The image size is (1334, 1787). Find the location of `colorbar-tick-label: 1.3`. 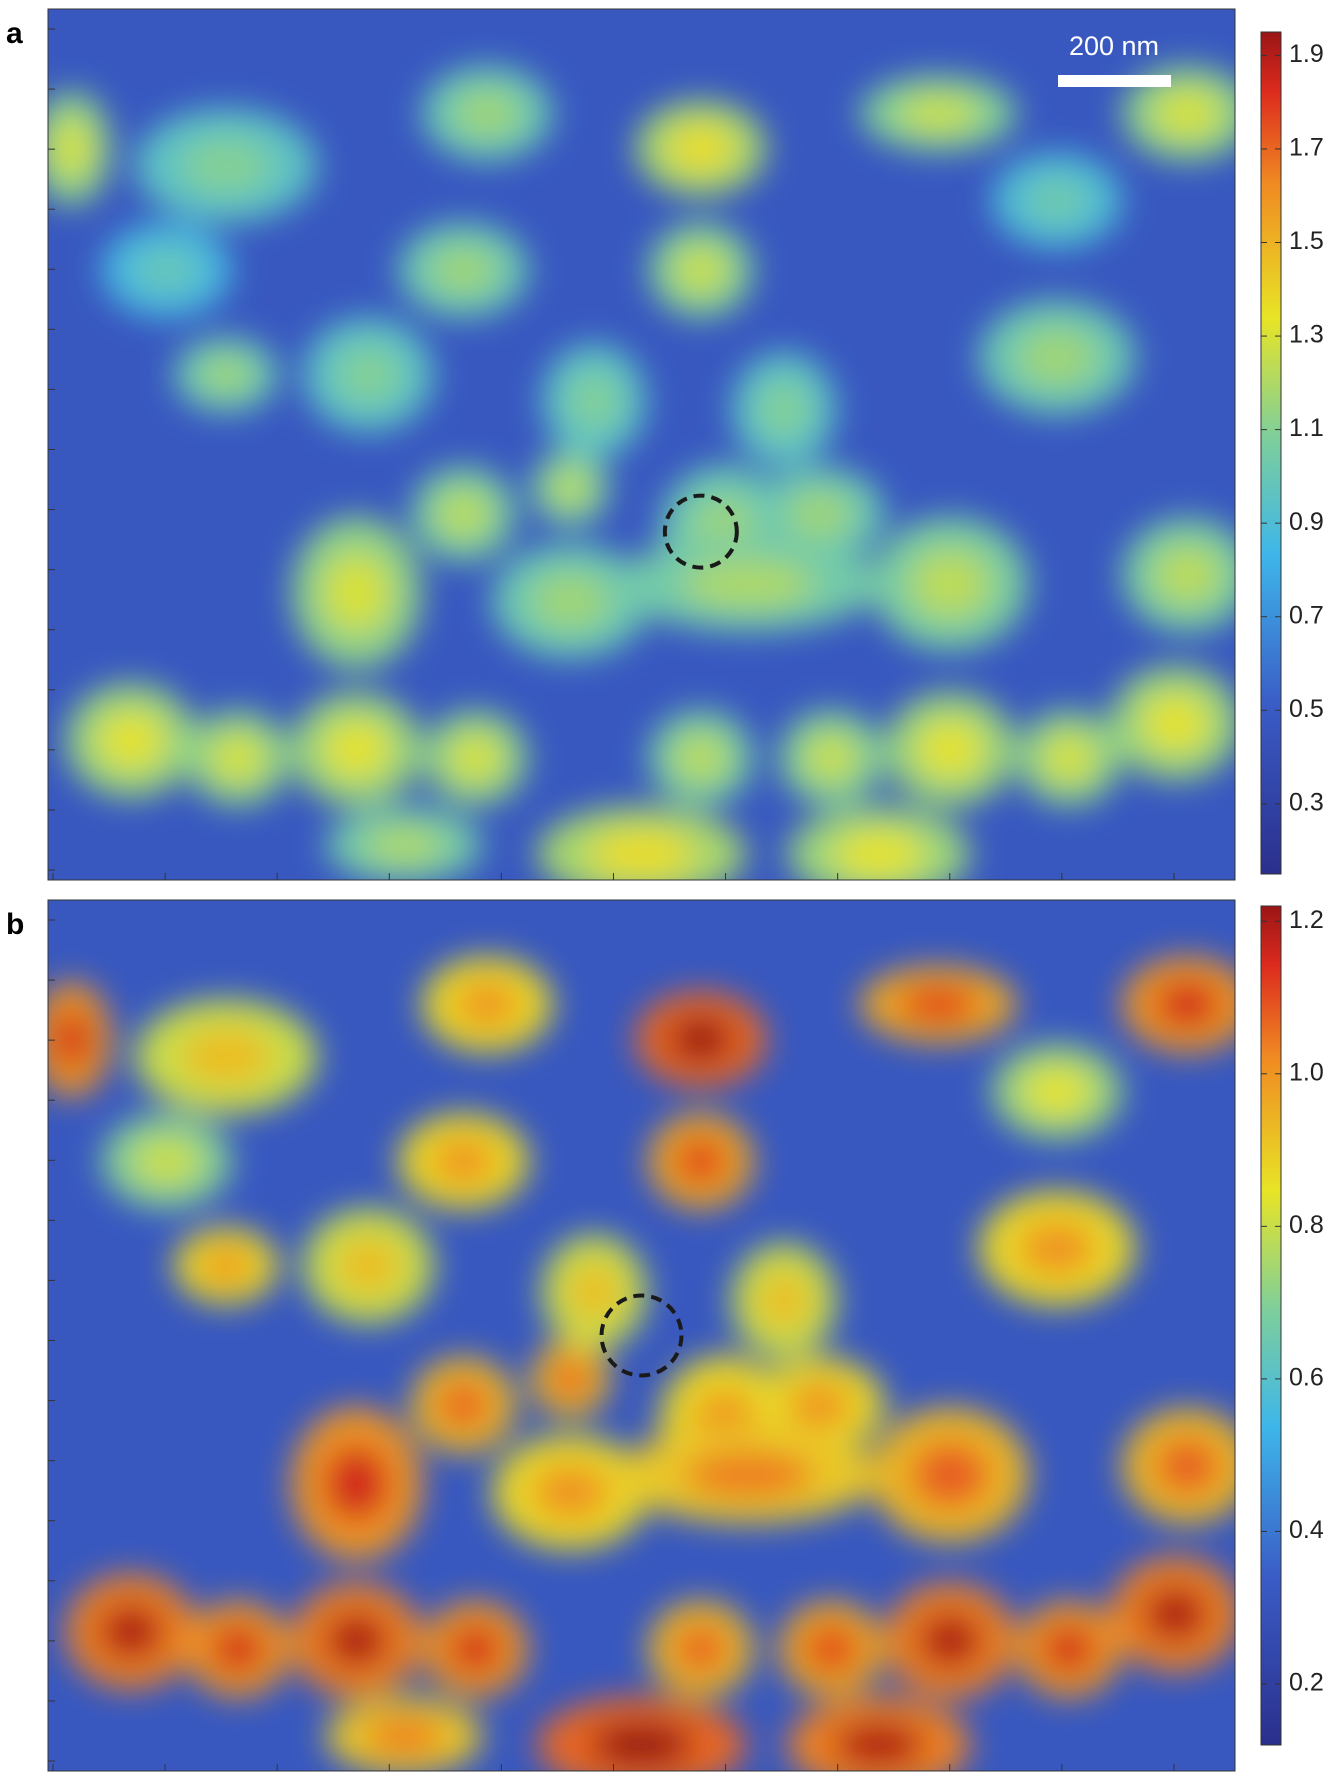

colorbar-tick-label: 1.3 is located at coordinates (1306, 335).